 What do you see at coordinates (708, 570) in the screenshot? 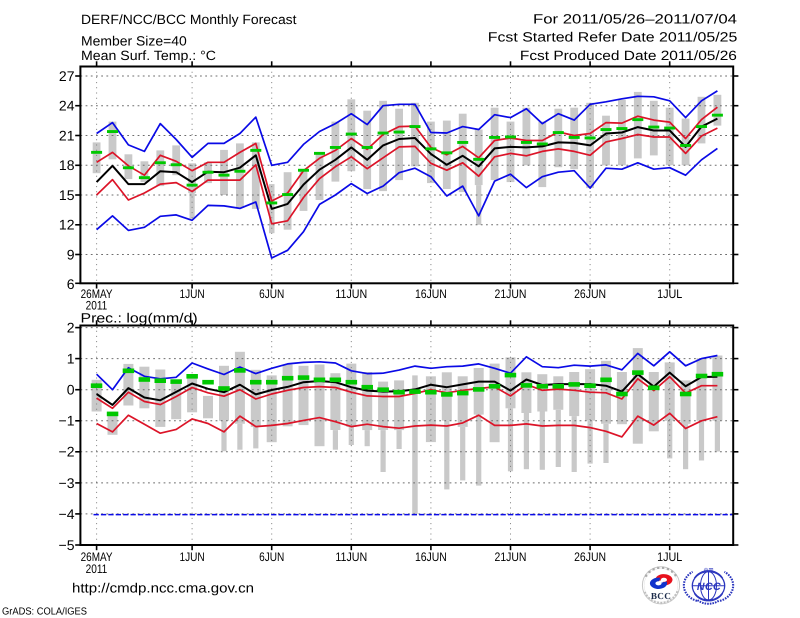
I see `svg-text: 中国` at bounding box center [708, 570].